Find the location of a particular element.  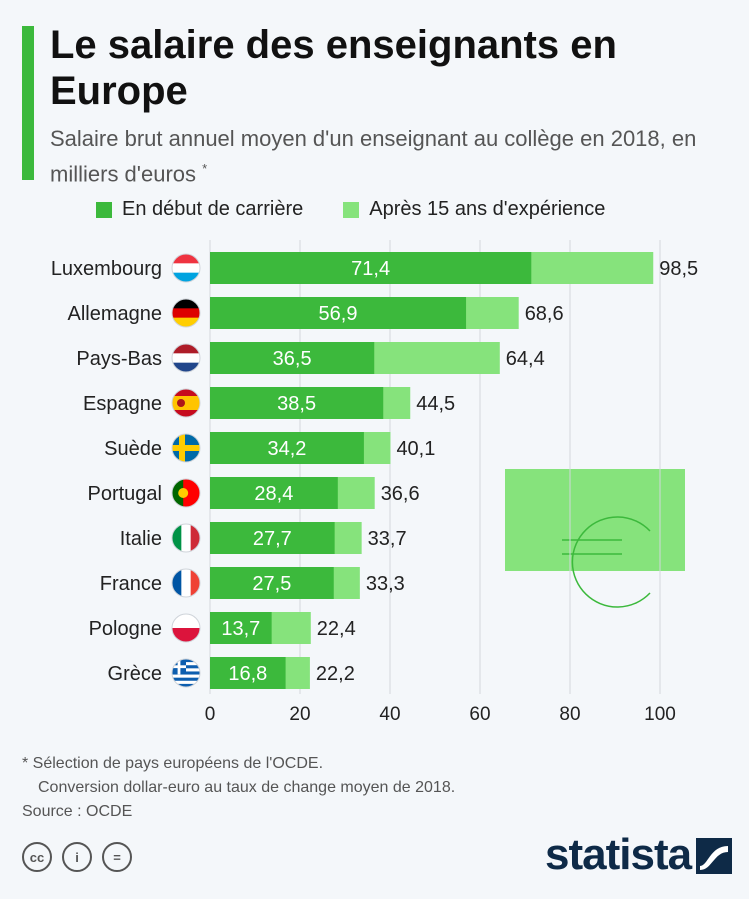

subtitle-mark: * is located at coordinates (205, 168).